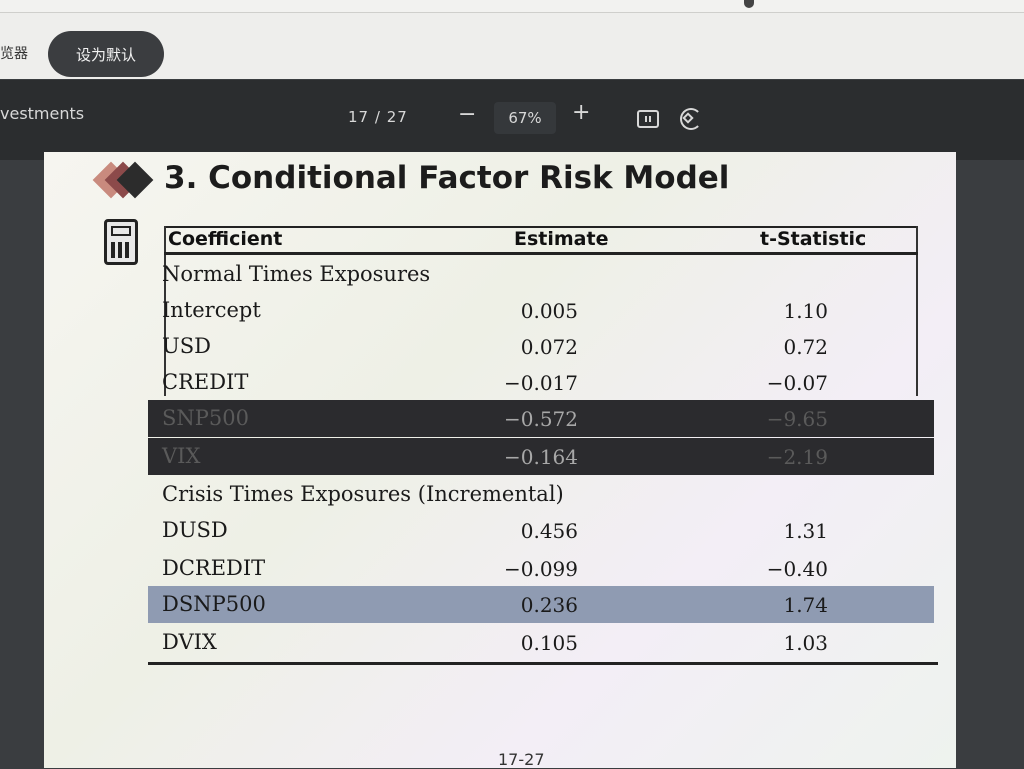 The image size is (1024, 769). I want to click on row-label: CREDIT, so click(205, 382).